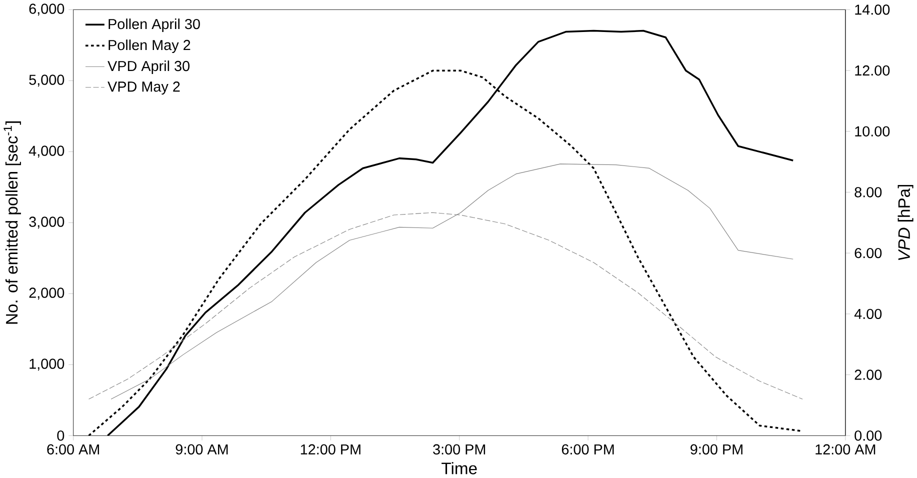  I want to click on x-tick-label: 12:00 PM, so click(330, 449).